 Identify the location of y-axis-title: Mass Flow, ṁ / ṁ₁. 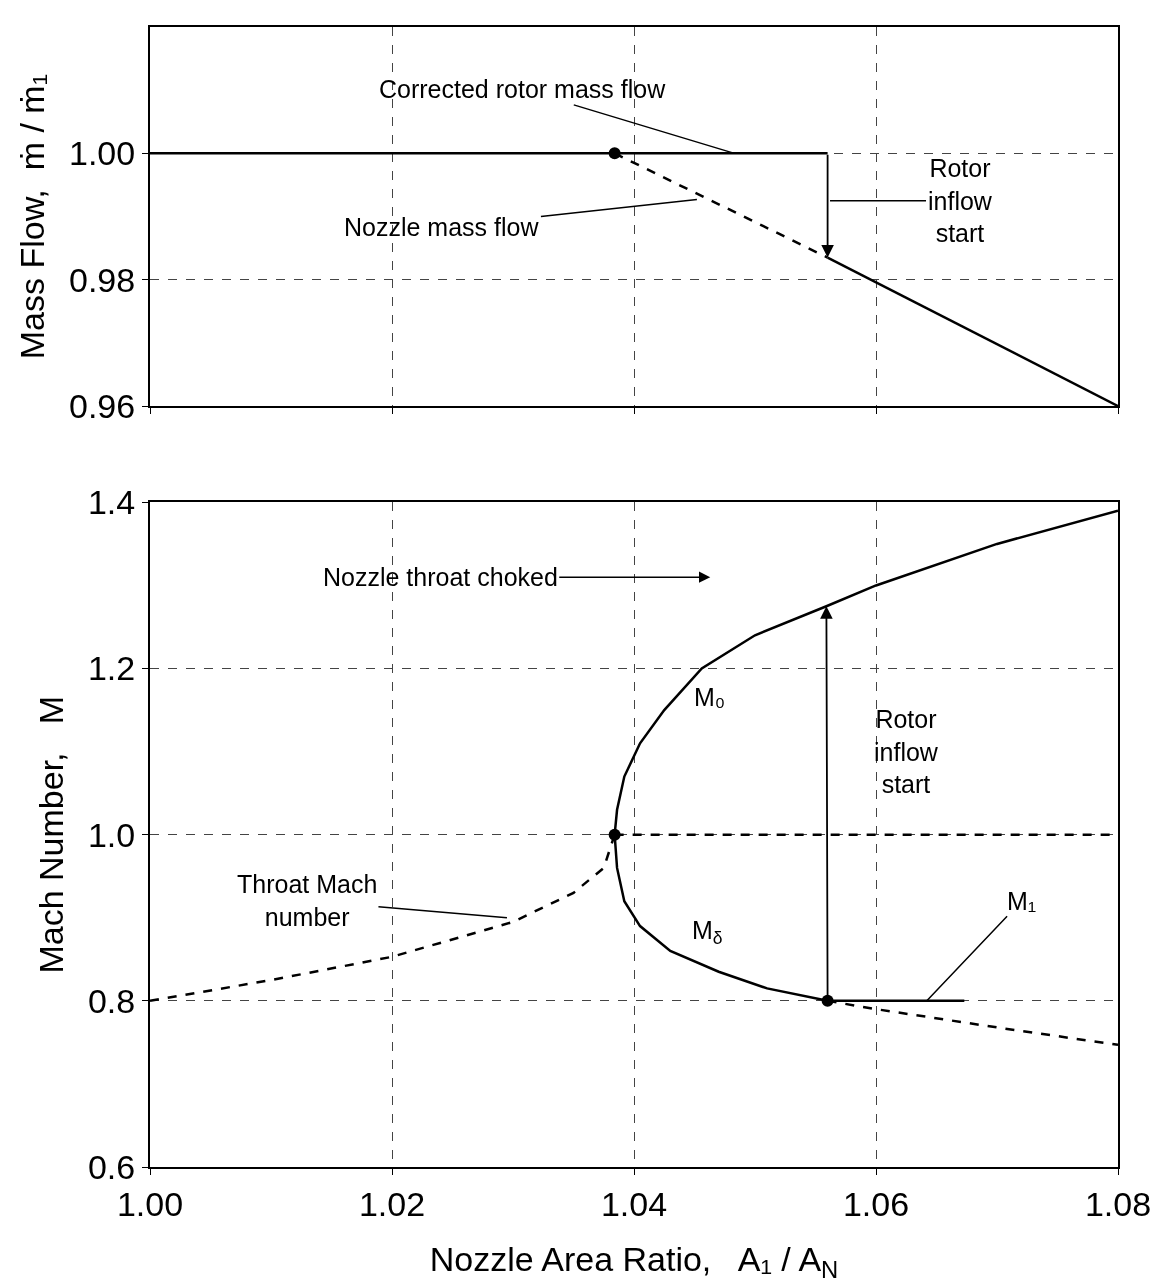
(32, 216).